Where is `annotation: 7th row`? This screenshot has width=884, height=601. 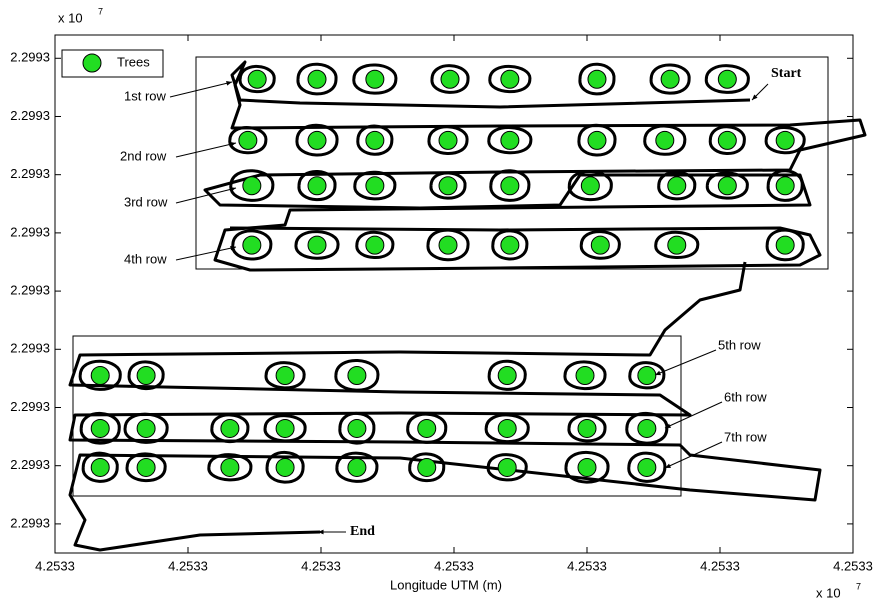 annotation: 7th row is located at coordinates (745, 436).